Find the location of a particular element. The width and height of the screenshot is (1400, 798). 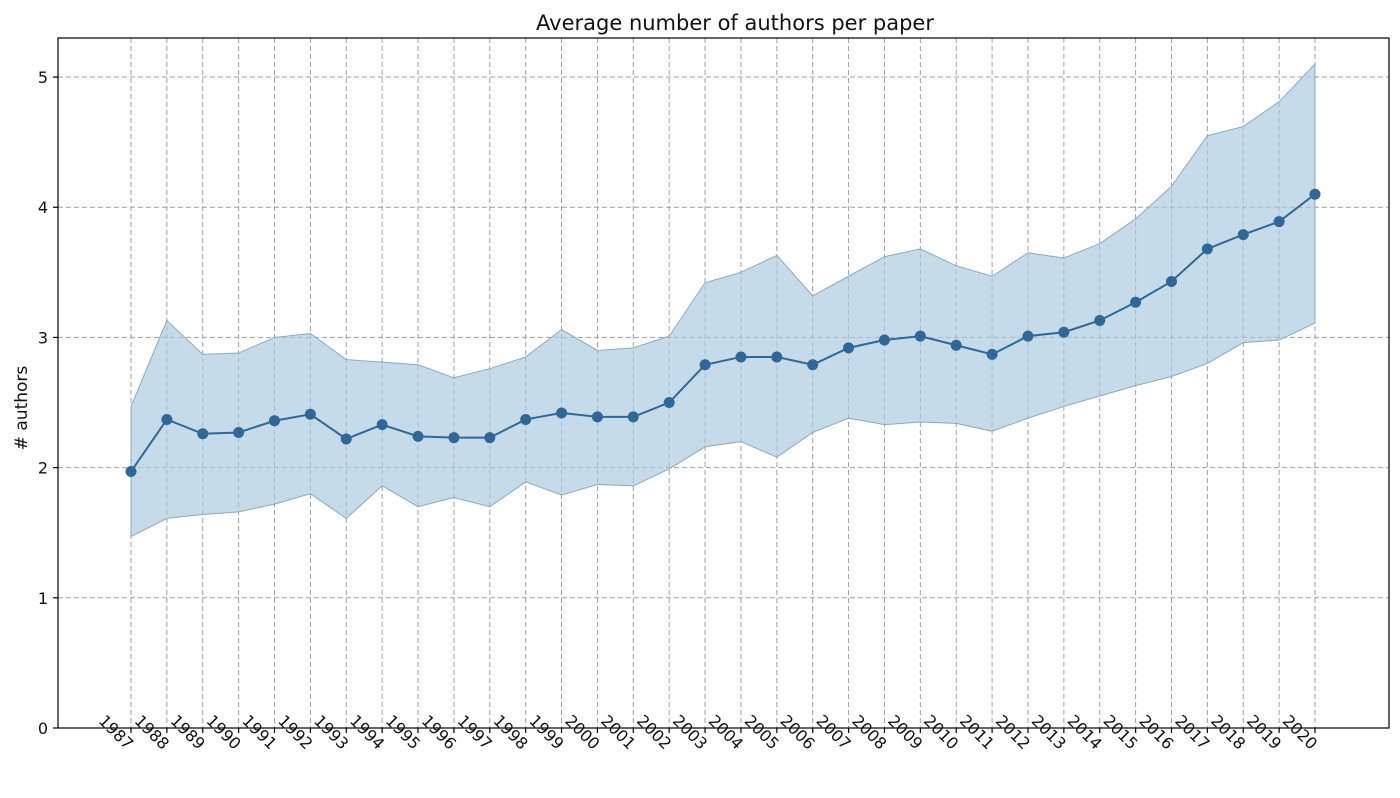

x-tick-label: 1994 is located at coordinates (367, 732).